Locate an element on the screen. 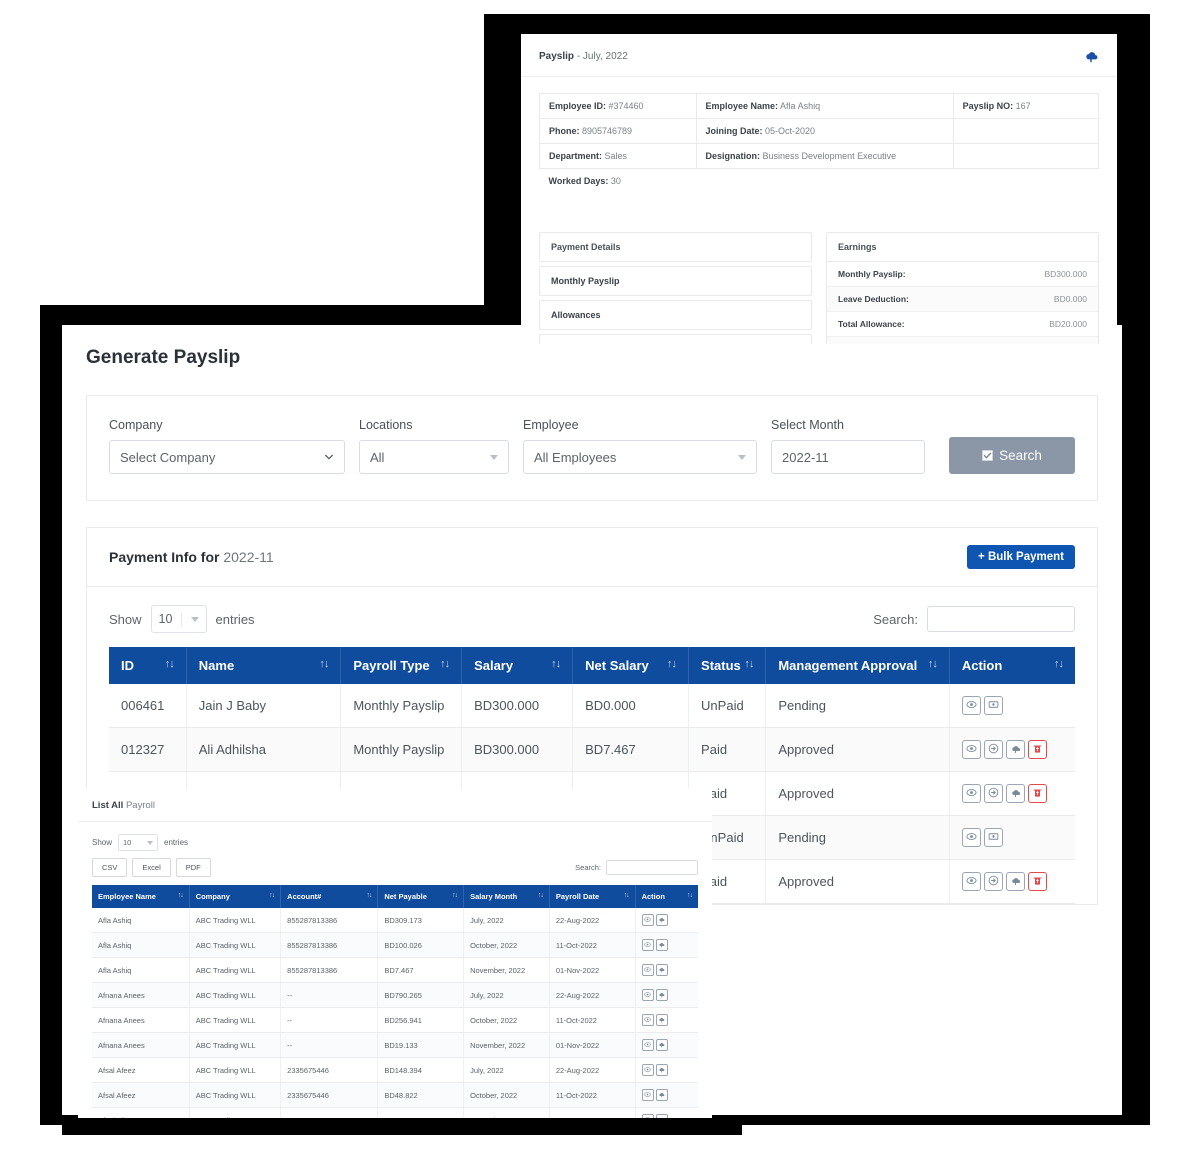 This screenshot has width=1200, height=1153. earnings-value: BD20.000 is located at coordinates (1068, 324).